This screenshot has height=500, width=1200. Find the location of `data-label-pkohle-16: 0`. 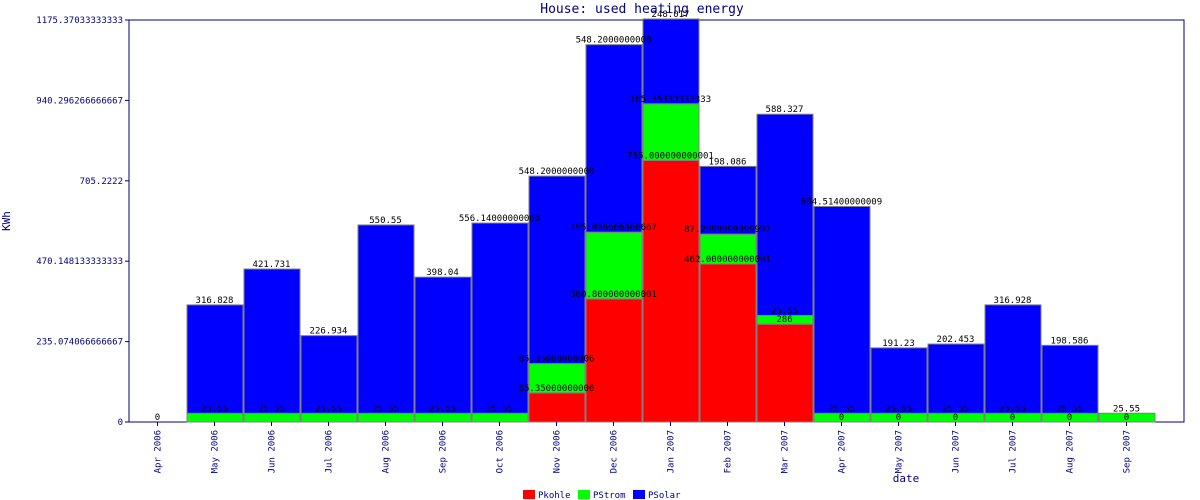

data-label-pkohle-16: 0 is located at coordinates (1069, 418).